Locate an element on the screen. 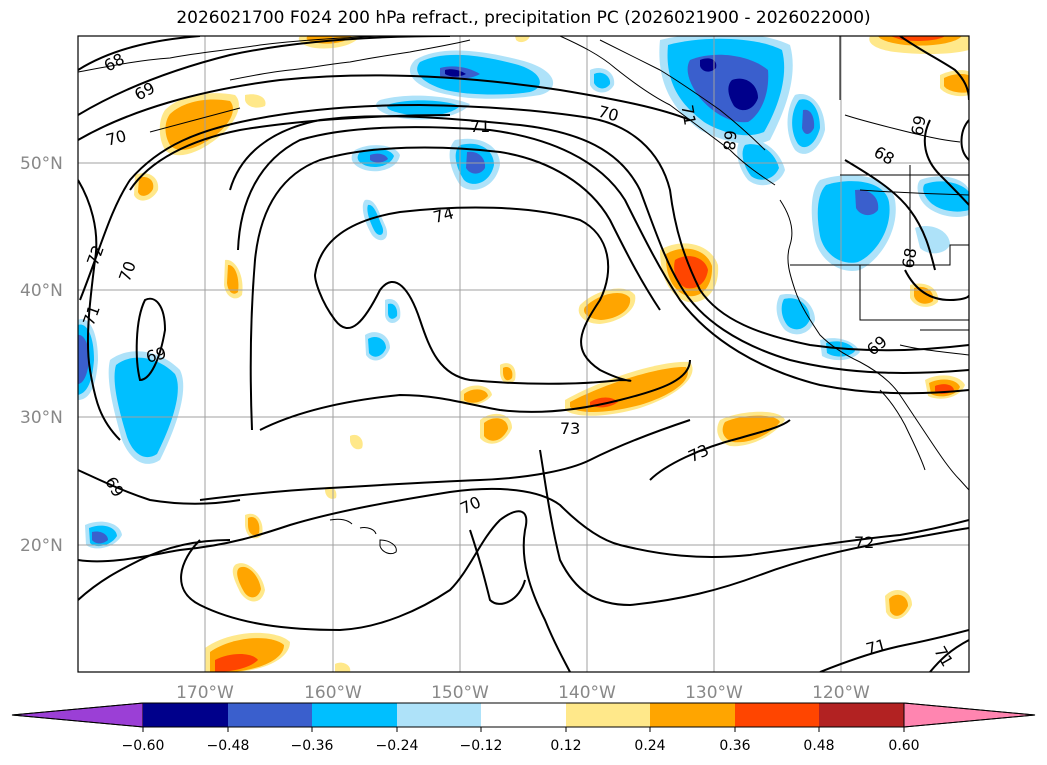 The image size is (1047, 765). colorbar-tick-label: 0.12 is located at coordinates (565, 746).